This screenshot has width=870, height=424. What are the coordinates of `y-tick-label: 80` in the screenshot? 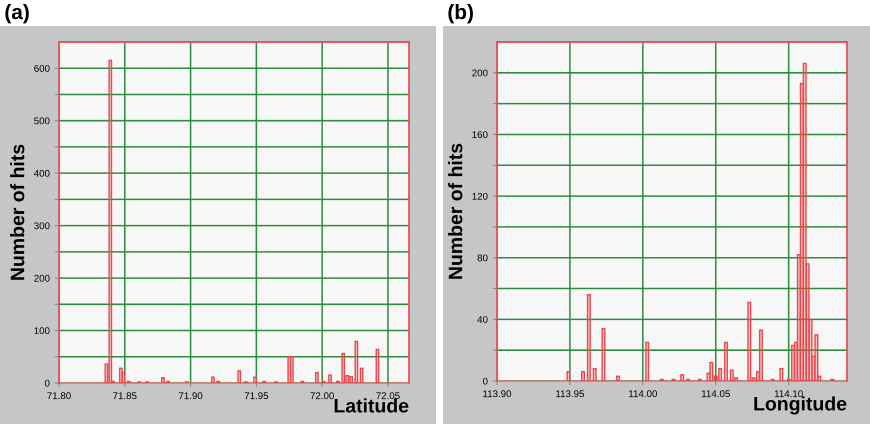 It's located at (483, 258).